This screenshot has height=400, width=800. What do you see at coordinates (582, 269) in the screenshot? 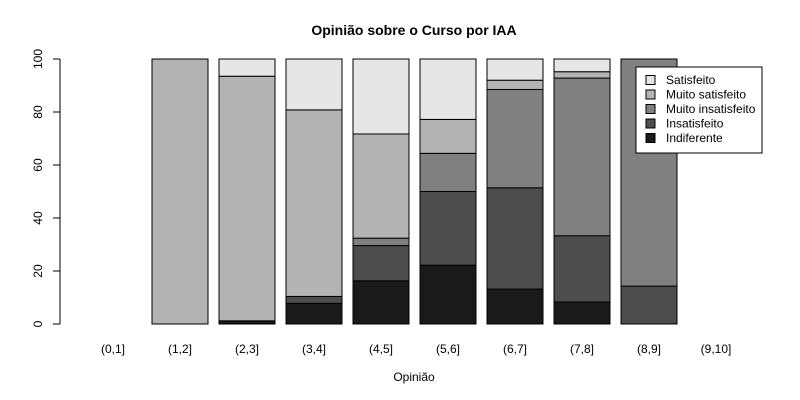
I see `bar-segment: (7,8] — Insatisfeito: 25` at bounding box center [582, 269].